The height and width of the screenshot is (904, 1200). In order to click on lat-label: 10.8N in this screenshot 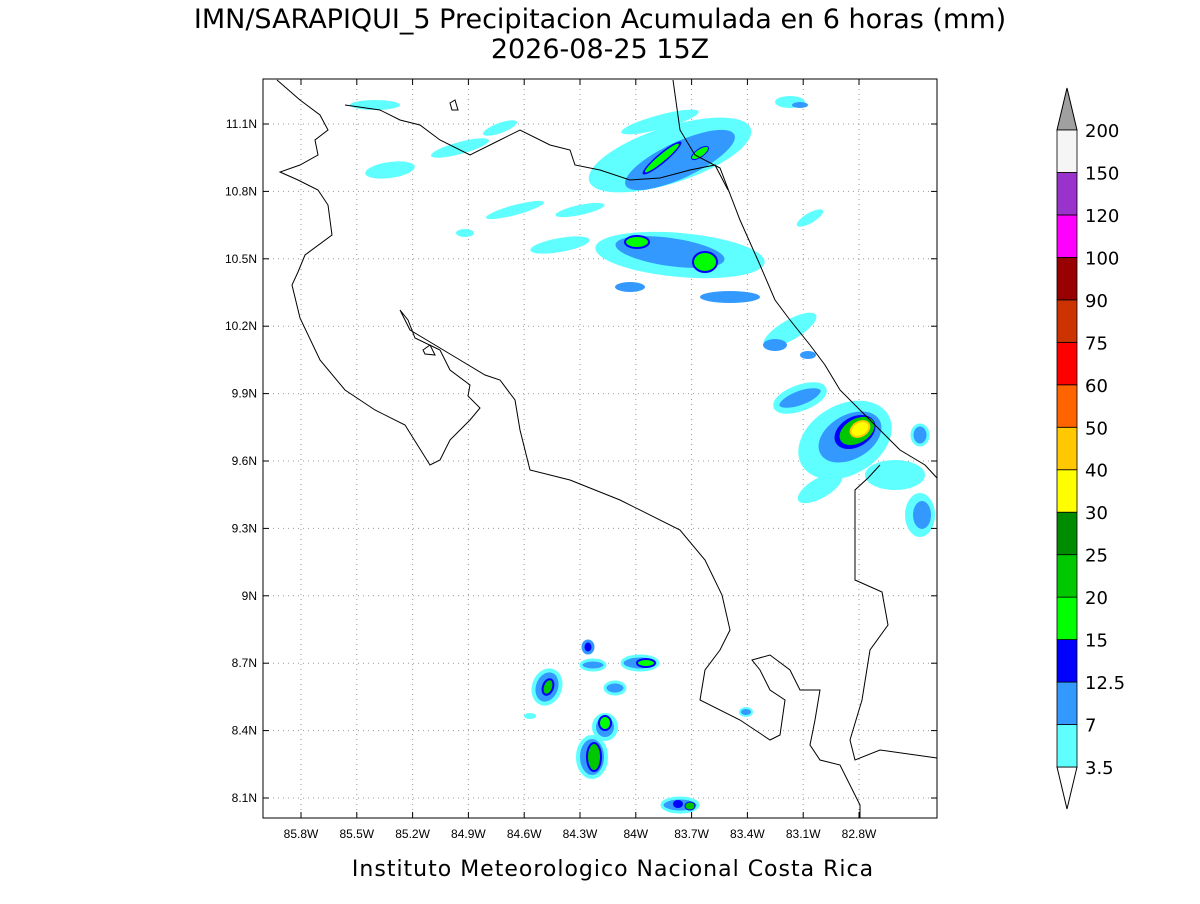, I will do `click(241, 191)`.